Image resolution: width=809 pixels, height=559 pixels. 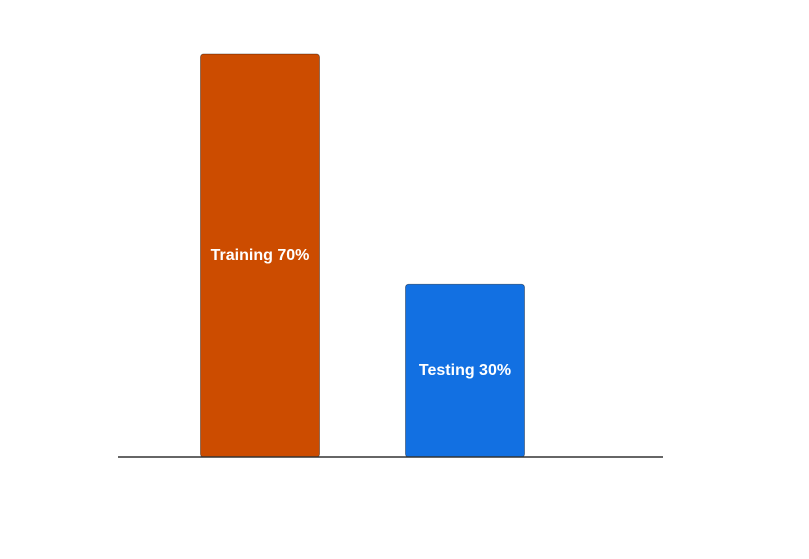 I want to click on bar-labels-group: Training 70% Testing 30%, so click(x=361, y=313).